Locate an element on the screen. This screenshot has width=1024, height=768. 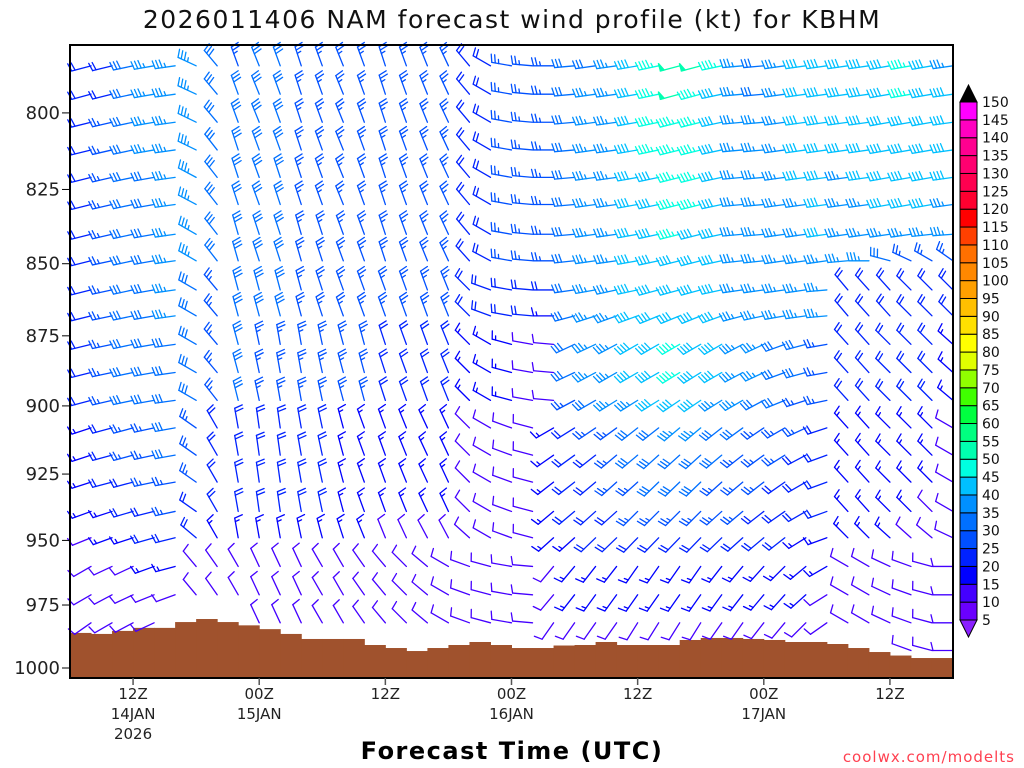
x-tick-time: 00Z is located at coordinates (511, 694).